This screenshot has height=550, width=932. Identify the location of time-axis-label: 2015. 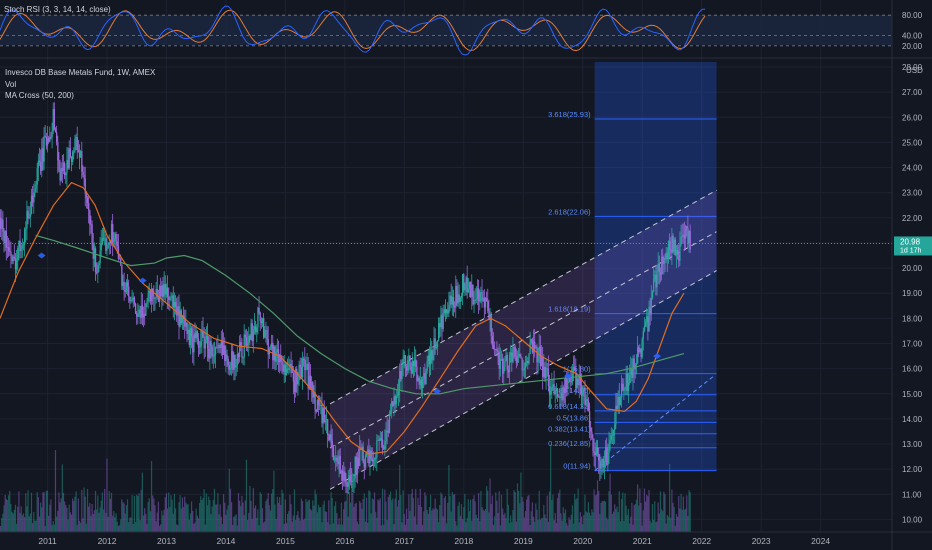
(285, 541).